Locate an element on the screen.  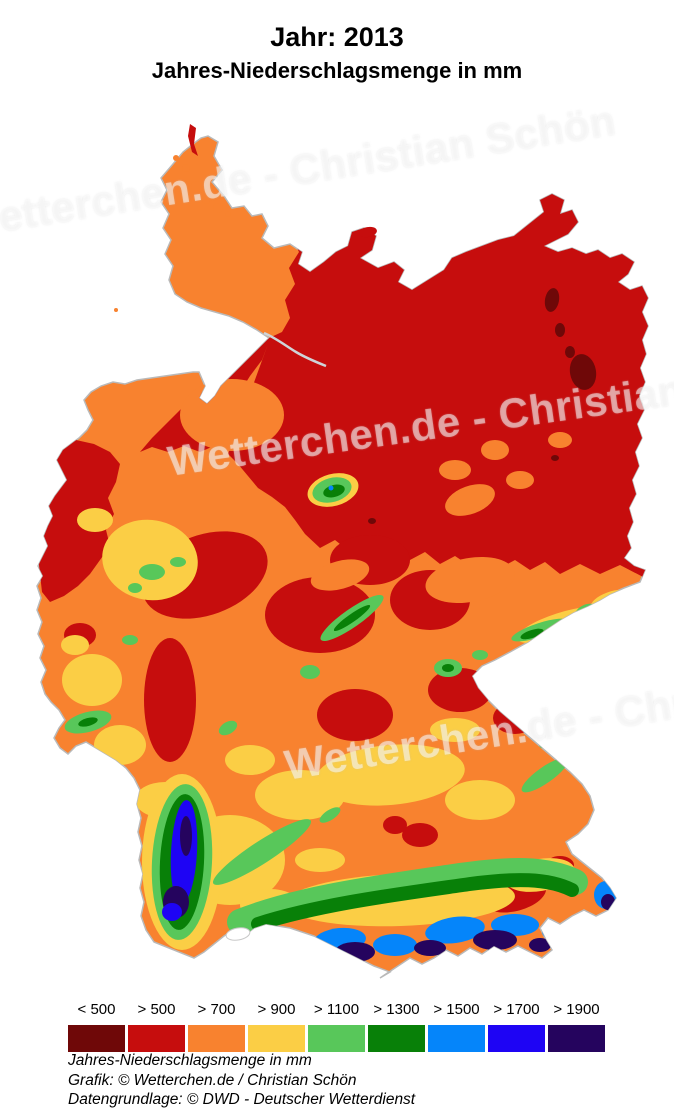
region-alps is located at coordinates (422, 910).